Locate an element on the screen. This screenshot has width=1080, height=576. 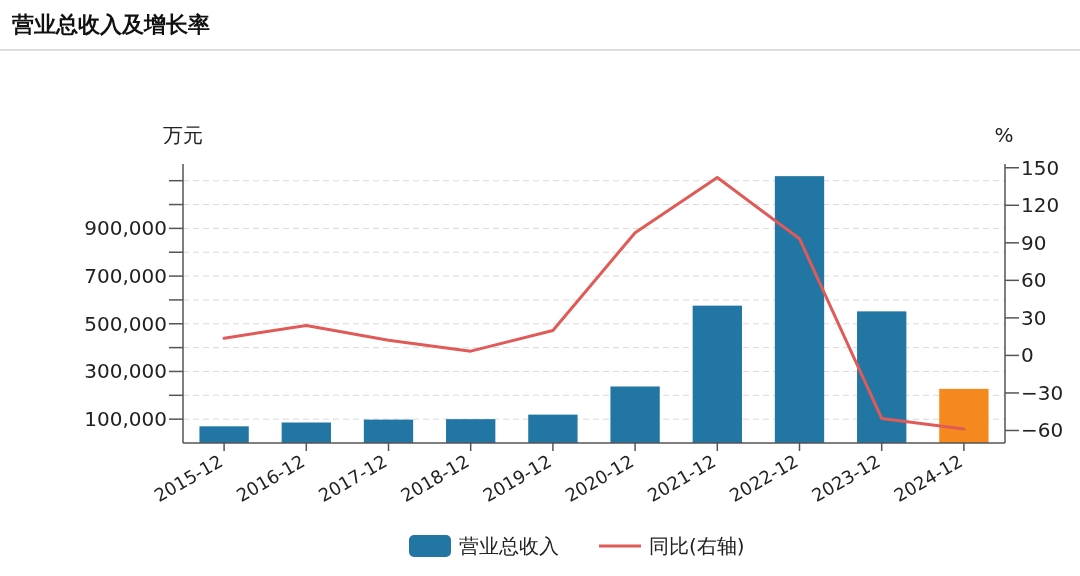
y-tick-label: 700,000 is located at coordinates (125, 276).